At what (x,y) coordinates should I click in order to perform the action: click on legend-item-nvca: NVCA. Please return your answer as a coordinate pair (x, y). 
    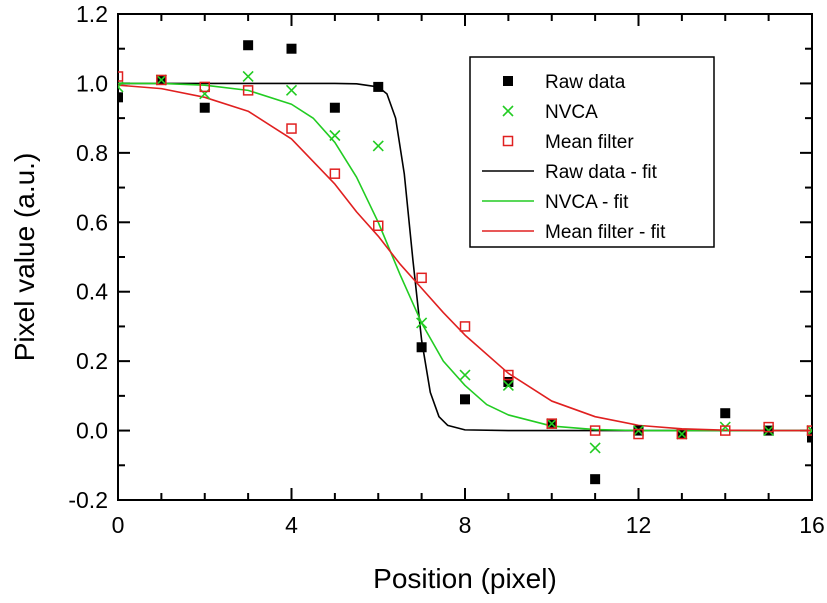
    Looking at the image, I should click on (550, 112).